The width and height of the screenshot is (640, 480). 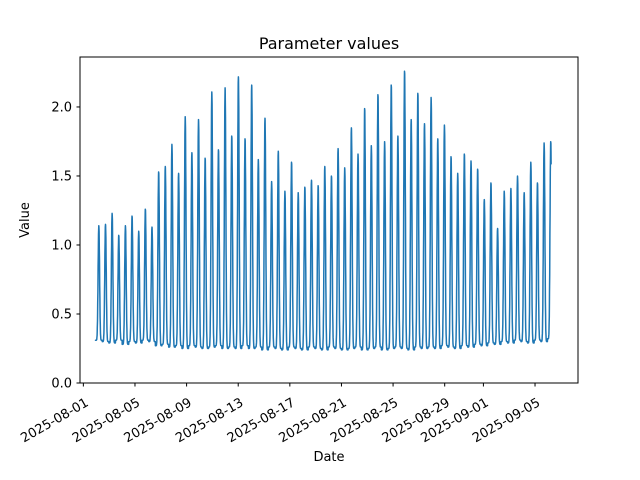 What do you see at coordinates (61, 245) in the screenshot?
I see `y-tick-label: 1.0` at bounding box center [61, 245].